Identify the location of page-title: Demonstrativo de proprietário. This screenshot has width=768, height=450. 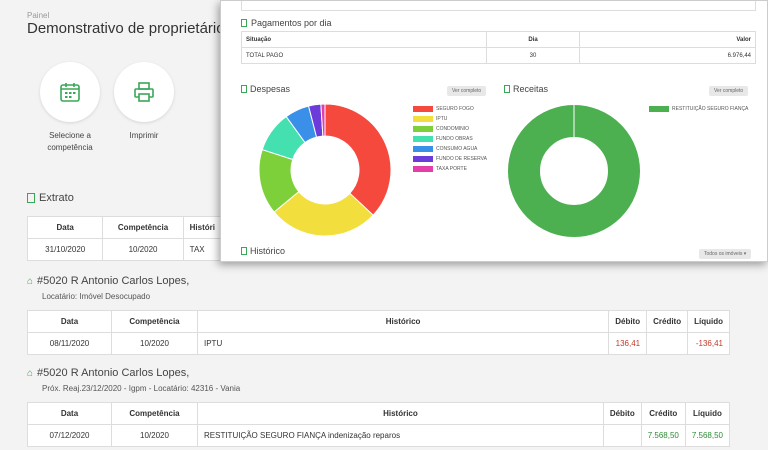
(126, 28).